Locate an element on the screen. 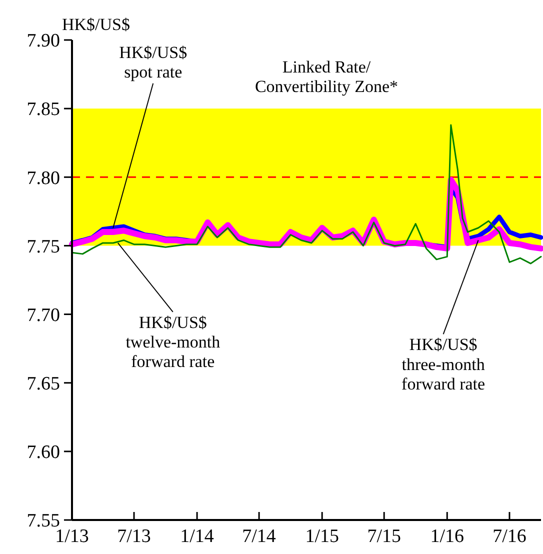 The width and height of the screenshot is (543, 554). y-tick-label: 7.65 is located at coordinates (43, 384).